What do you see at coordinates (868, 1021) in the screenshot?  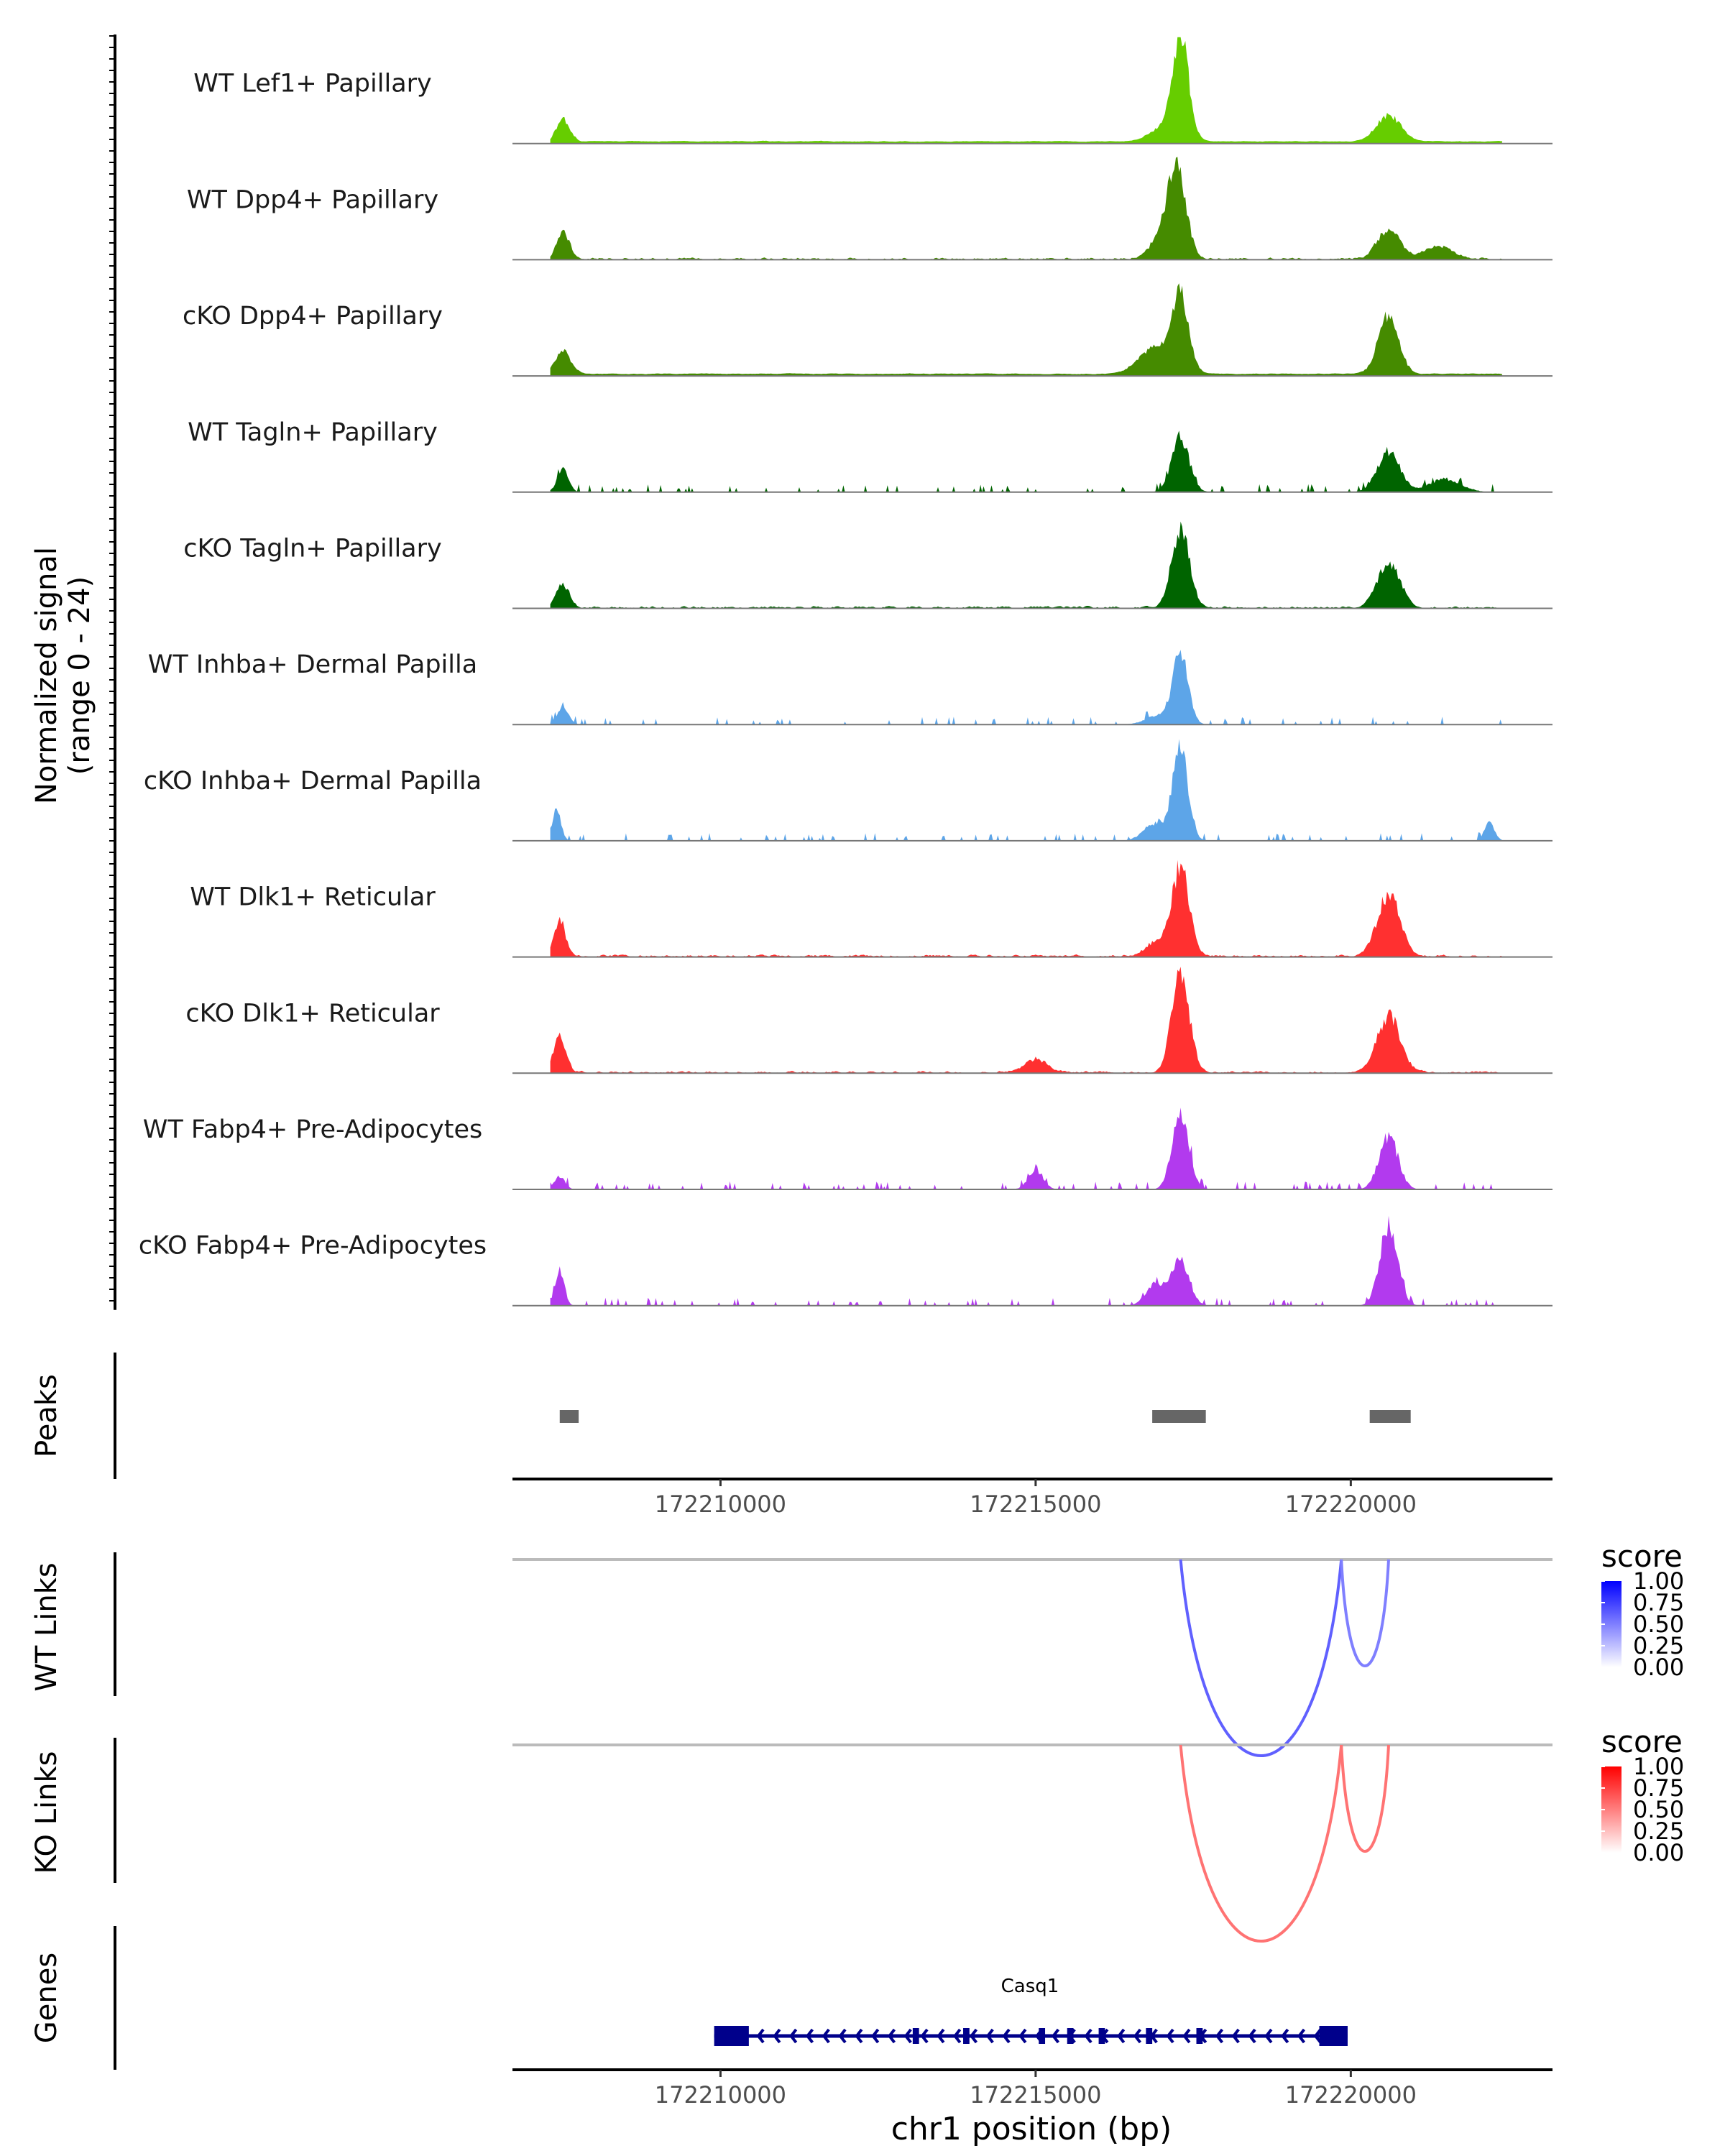 I see `coverage-track: cKO Dlk1+ Reticular` at bounding box center [868, 1021].